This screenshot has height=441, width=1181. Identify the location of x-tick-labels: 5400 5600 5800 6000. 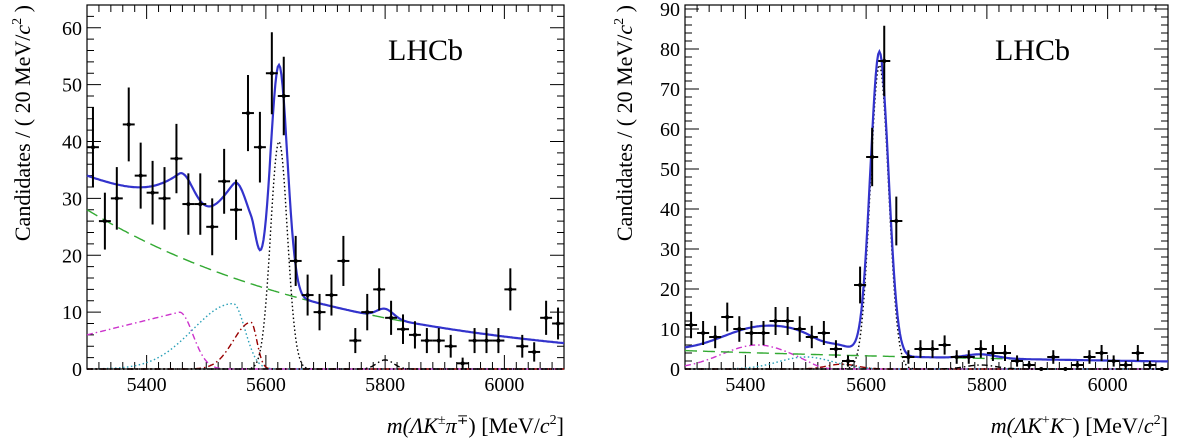
(926, 385).